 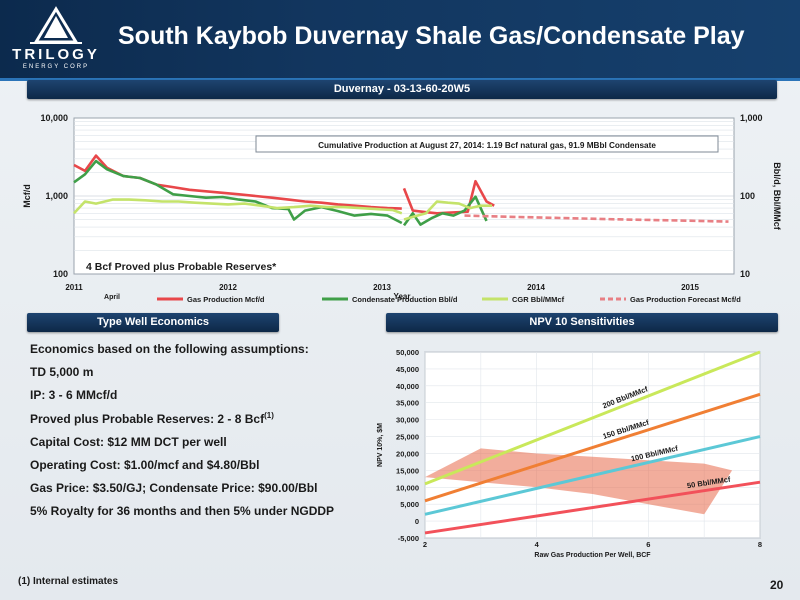 What do you see at coordinates (407, 453) in the screenshot?
I see `npv-y-tick: 20,000` at bounding box center [407, 453].